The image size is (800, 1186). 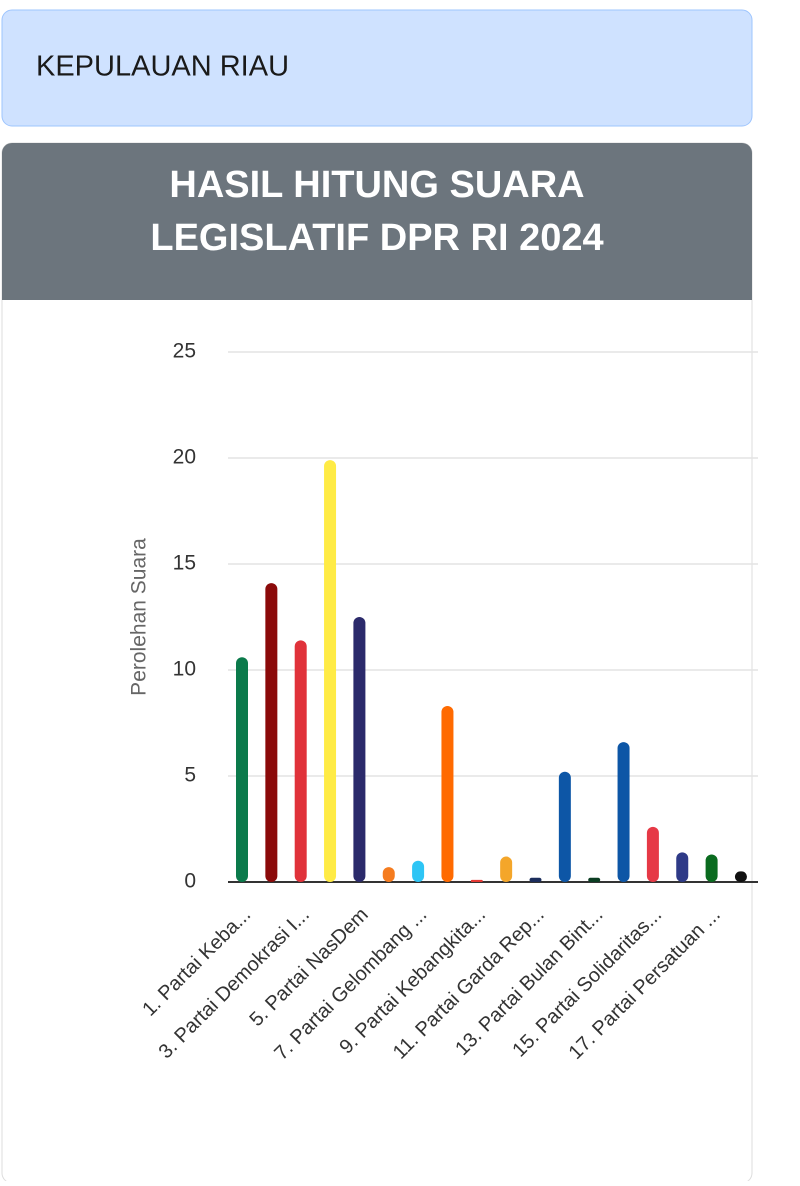 What do you see at coordinates (184, 457) in the screenshot?
I see `y-tick-label: 20` at bounding box center [184, 457].